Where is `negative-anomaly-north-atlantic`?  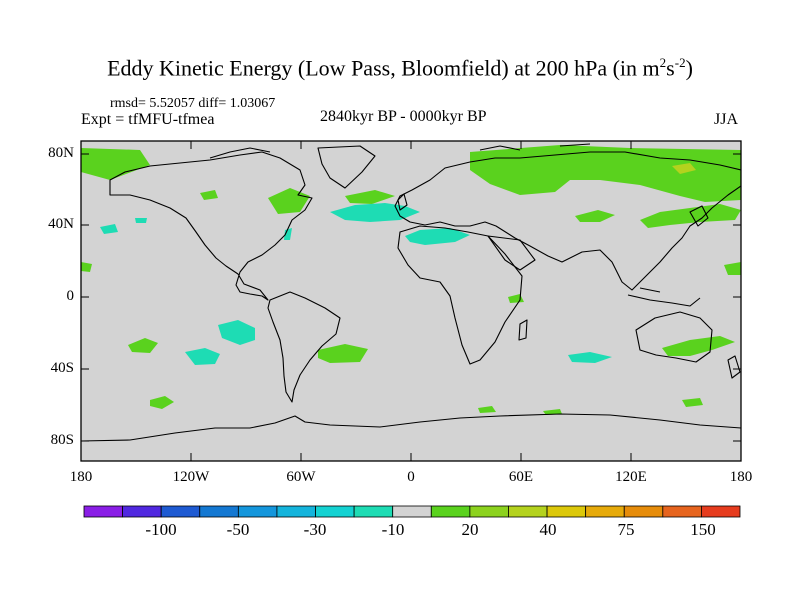
negative-anomaly-north-atlantic is located at coordinates (375, 212).